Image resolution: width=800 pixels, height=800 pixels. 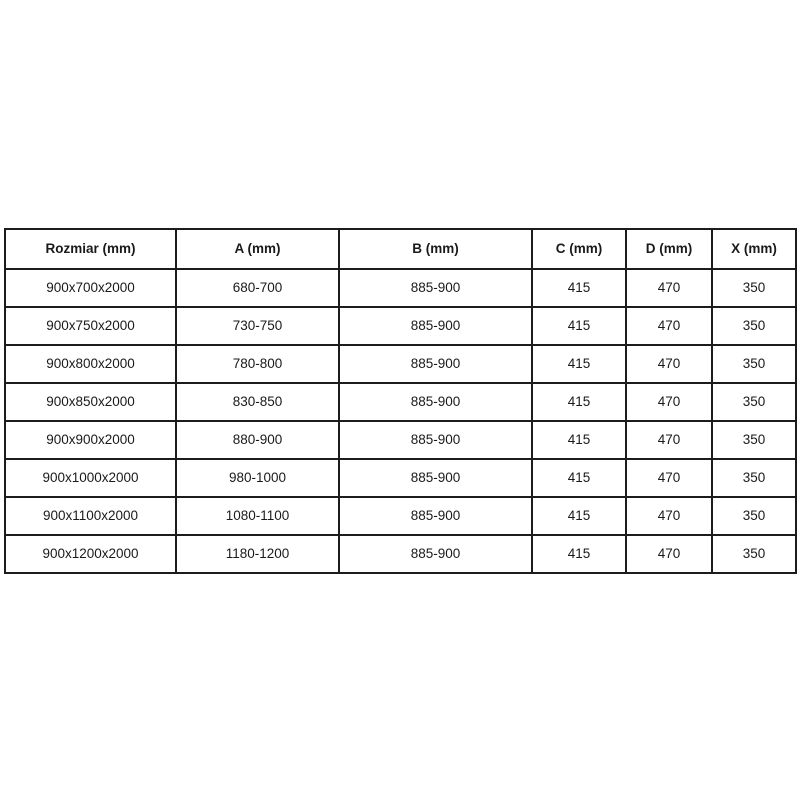 I want to click on column-header: B (mm), so click(x=435, y=249).